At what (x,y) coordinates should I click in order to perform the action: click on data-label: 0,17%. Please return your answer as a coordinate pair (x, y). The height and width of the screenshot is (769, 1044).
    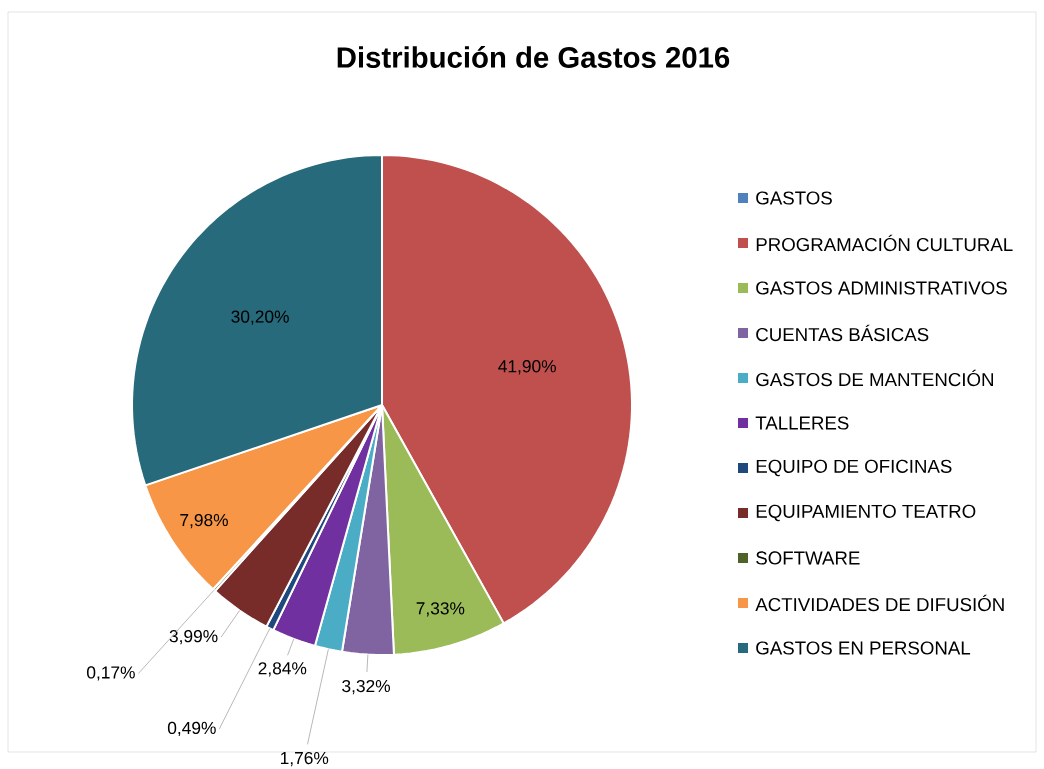
    Looking at the image, I should click on (111, 673).